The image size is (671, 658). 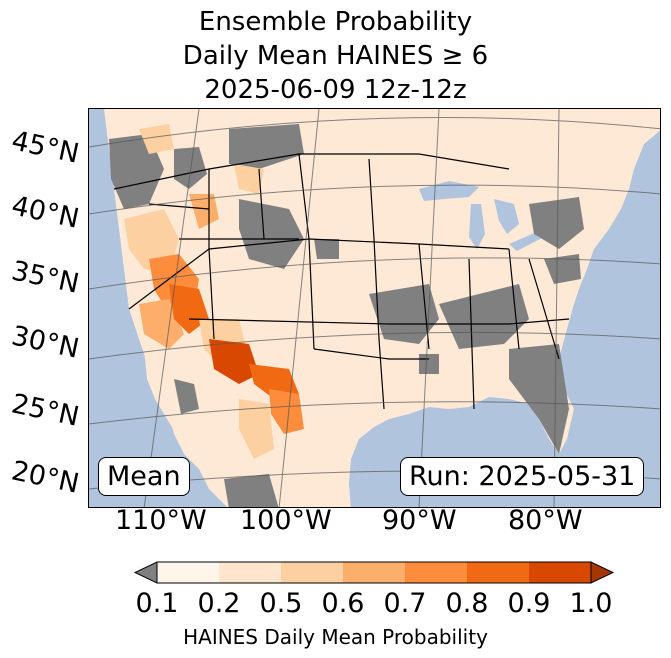 What do you see at coordinates (335, 56) in the screenshot?
I see `title-line-2: Daily Mean HAINES ≥ 6` at bounding box center [335, 56].